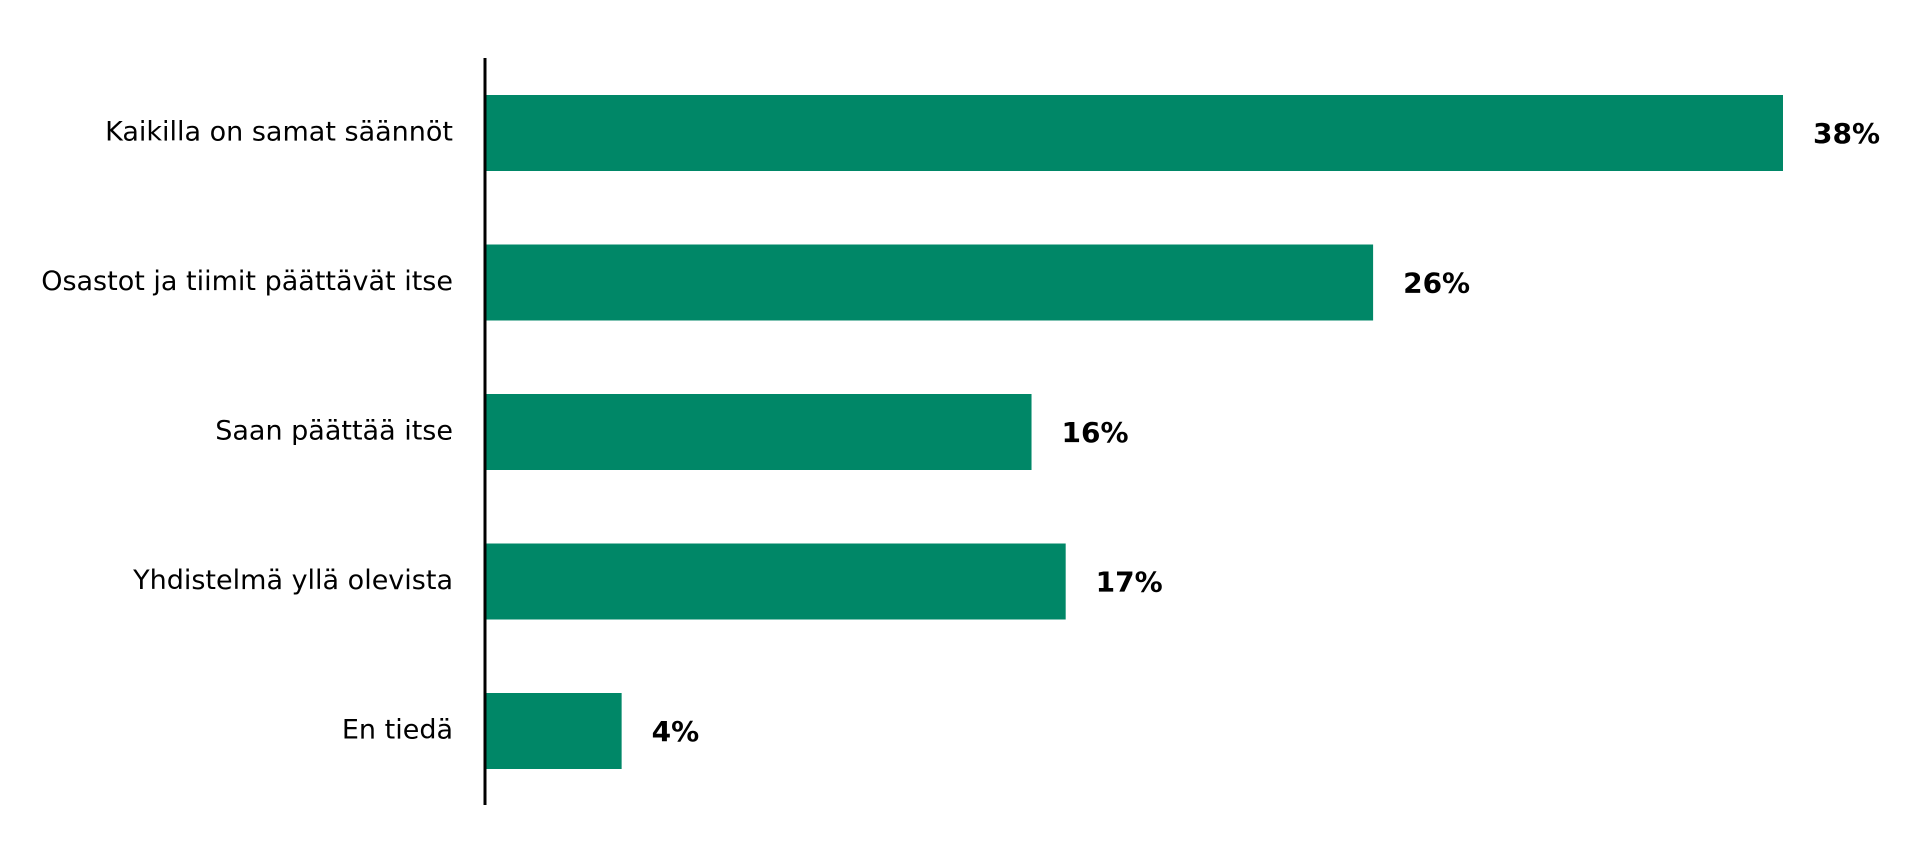 The height and width of the screenshot is (863, 1920). Describe the element at coordinates (292, 580) in the screenshot. I see `category-label: Yhdistelmä yllä olevista` at that location.